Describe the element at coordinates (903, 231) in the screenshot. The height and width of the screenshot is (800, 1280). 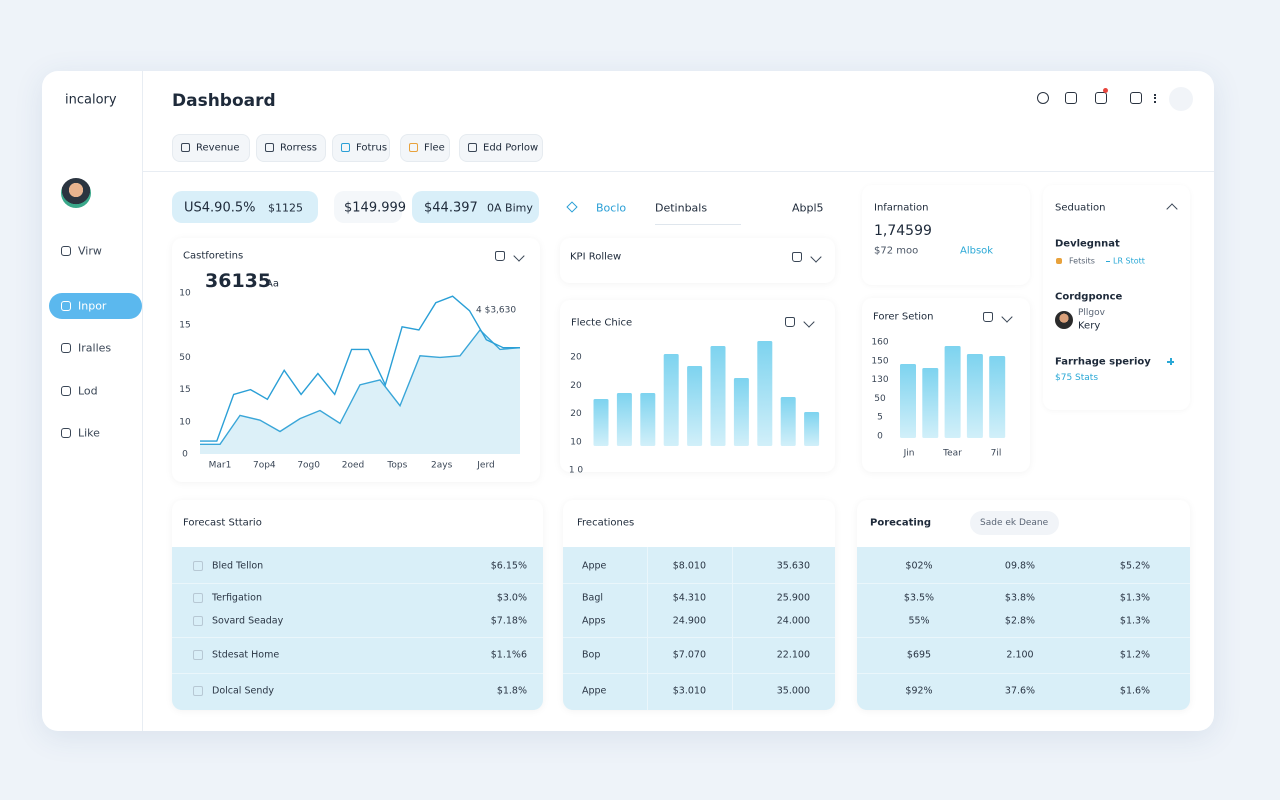
I see `info-value: 1,74599` at that location.